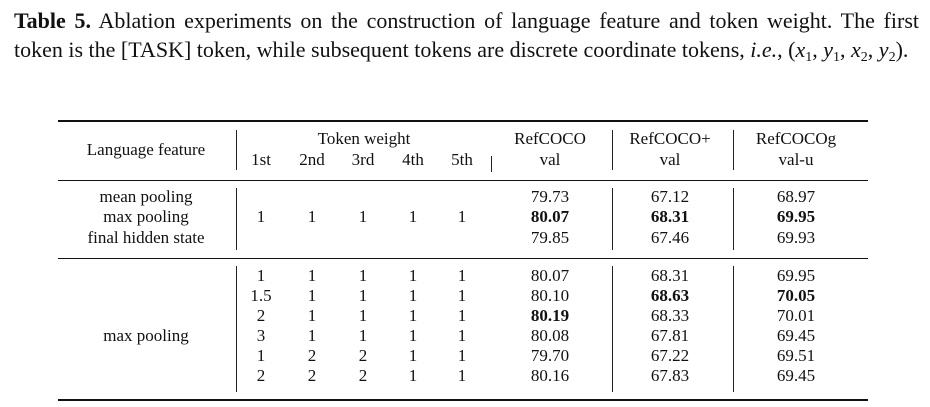  What do you see at coordinates (796, 295) in the screenshot?
I see `score-cell-refcocog: 70.05` at bounding box center [796, 295].